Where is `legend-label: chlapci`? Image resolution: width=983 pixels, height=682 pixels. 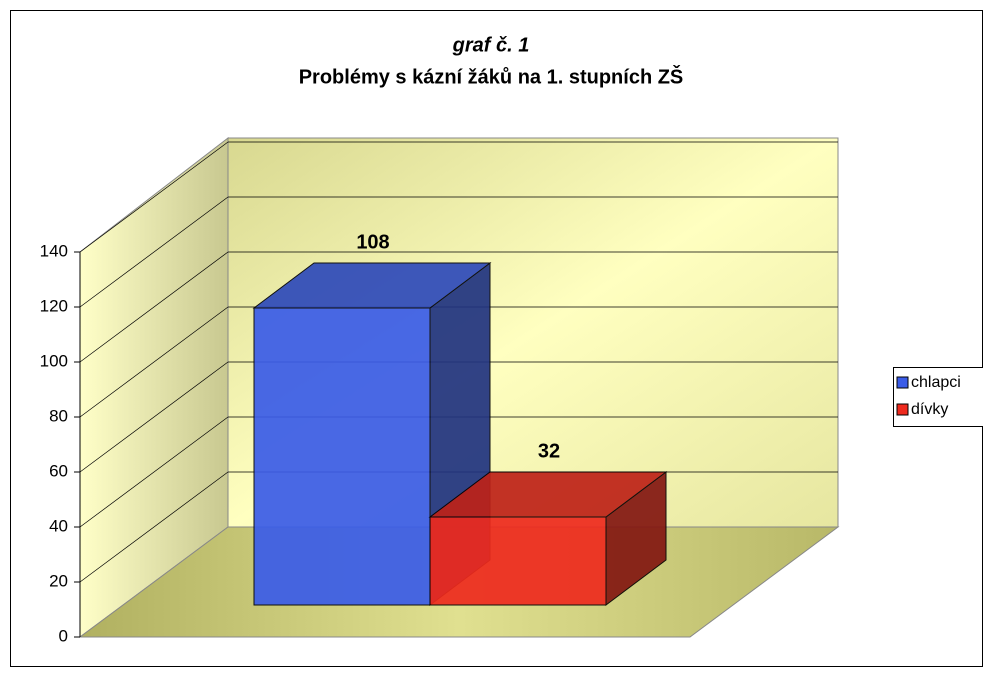
legend-label: chlapci is located at coordinates (936, 382).